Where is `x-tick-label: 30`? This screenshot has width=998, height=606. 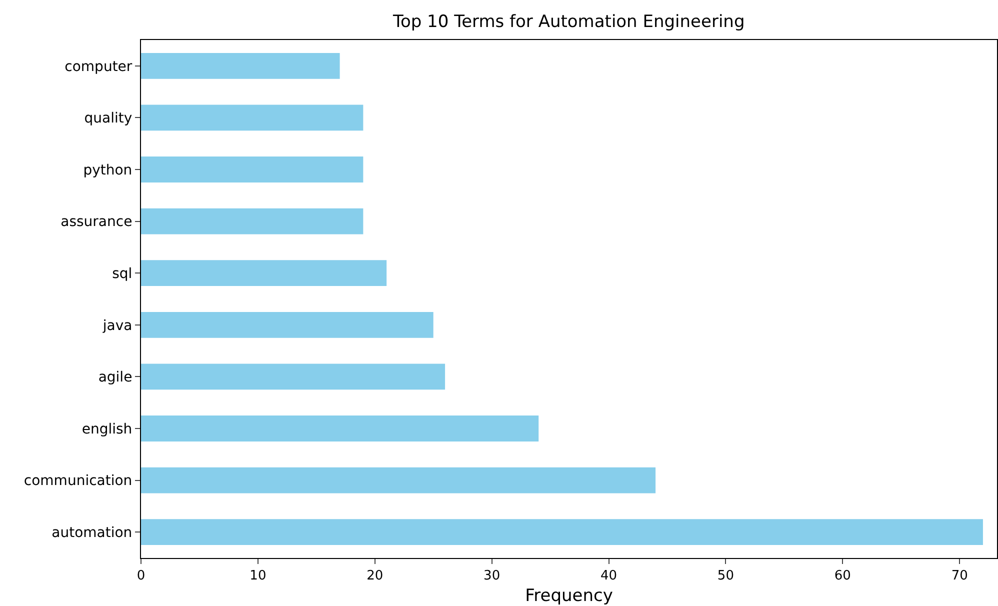 x-tick-label: 30 is located at coordinates (492, 576).